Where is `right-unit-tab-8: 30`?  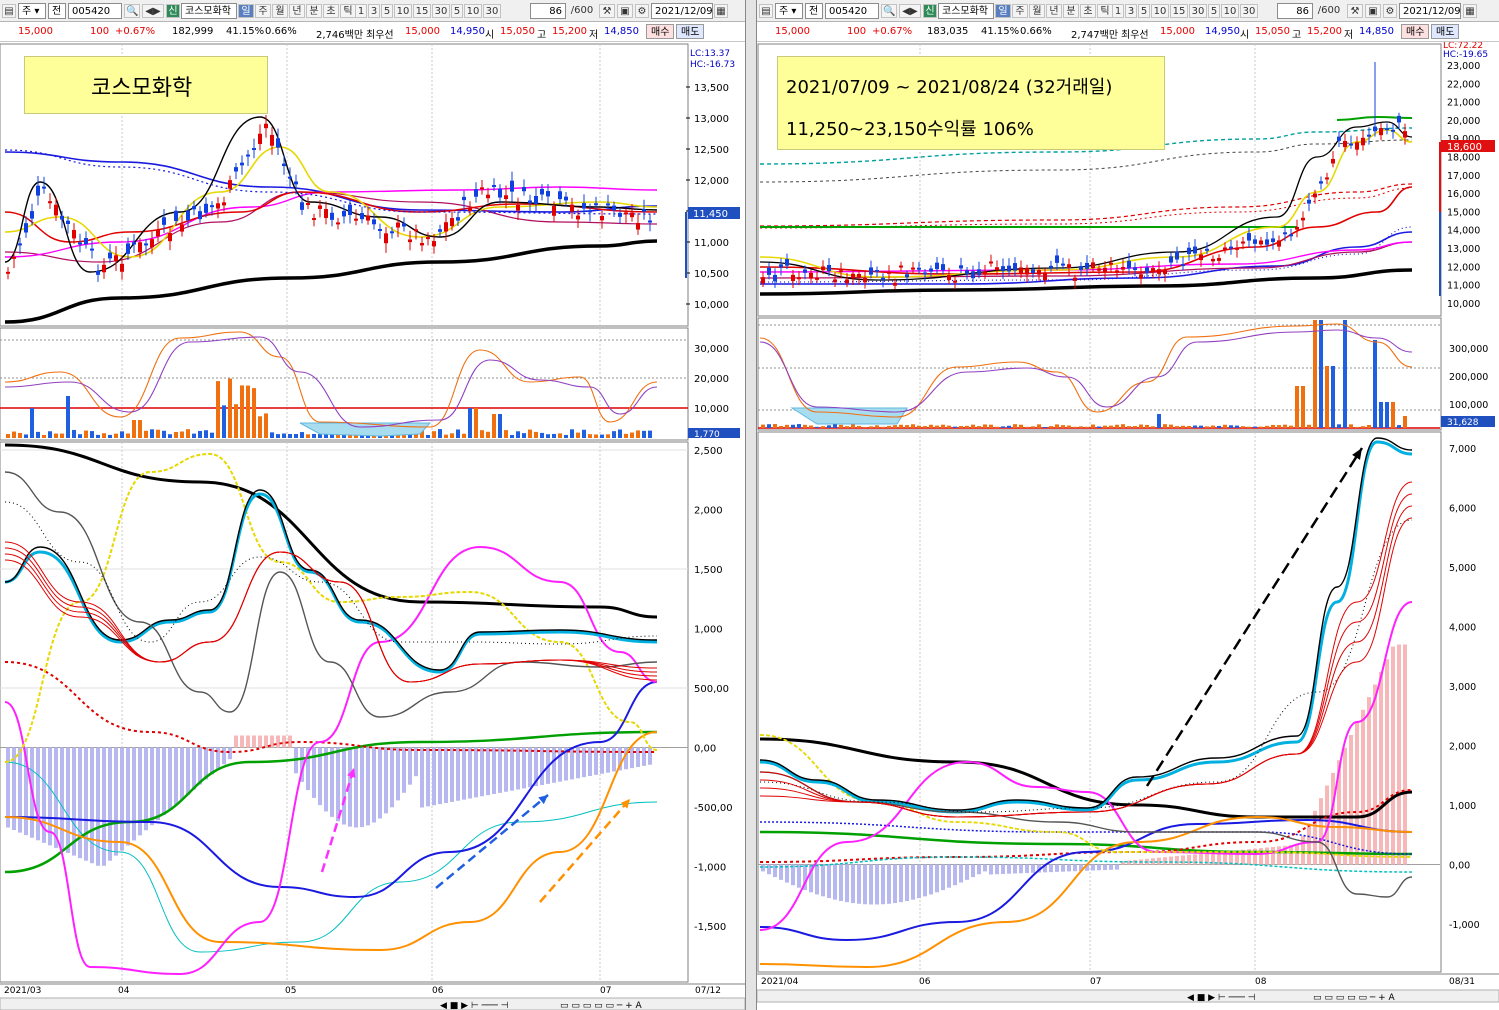 right-unit-tab-8: 30 is located at coordinates (1249, 11).